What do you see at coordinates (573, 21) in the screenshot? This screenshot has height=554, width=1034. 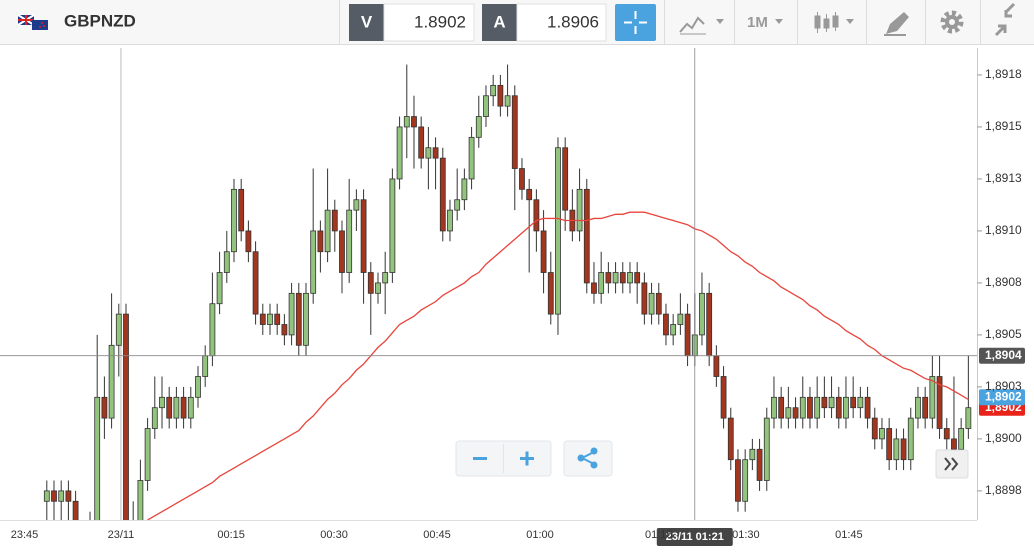 I see `ask-value: 1.8906` at bounding box center [573, 21].